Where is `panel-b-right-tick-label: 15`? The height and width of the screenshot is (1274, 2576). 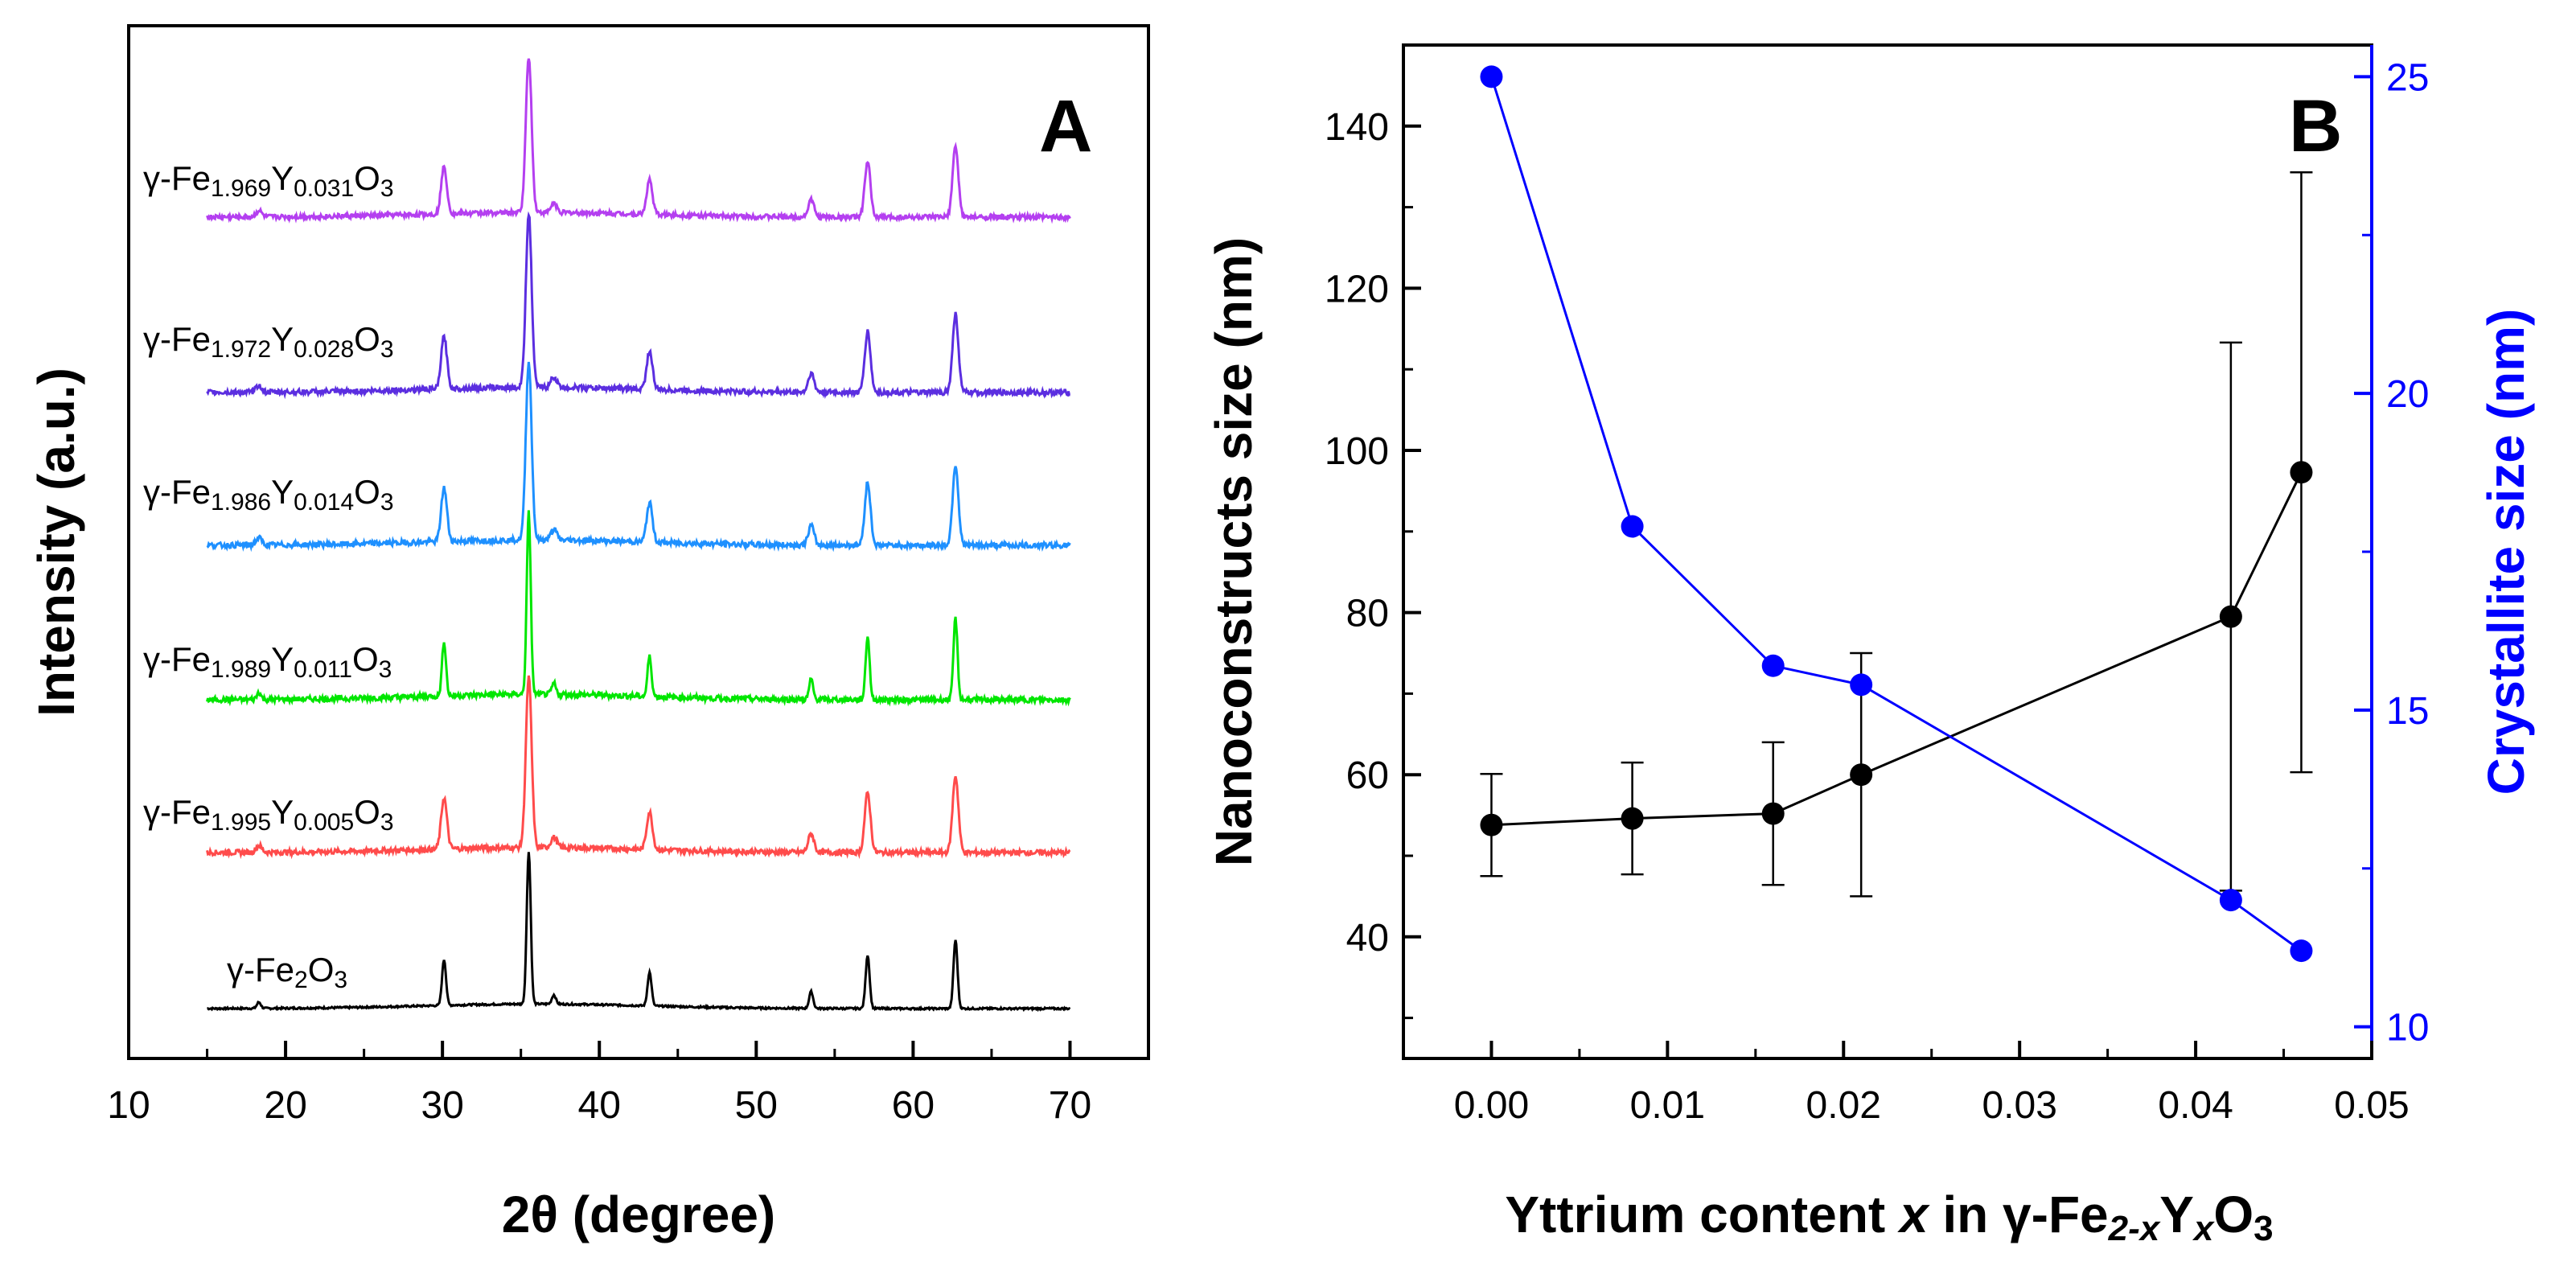
panel-b-right-tick-label: 15 is located at coordinates (2407, 711).